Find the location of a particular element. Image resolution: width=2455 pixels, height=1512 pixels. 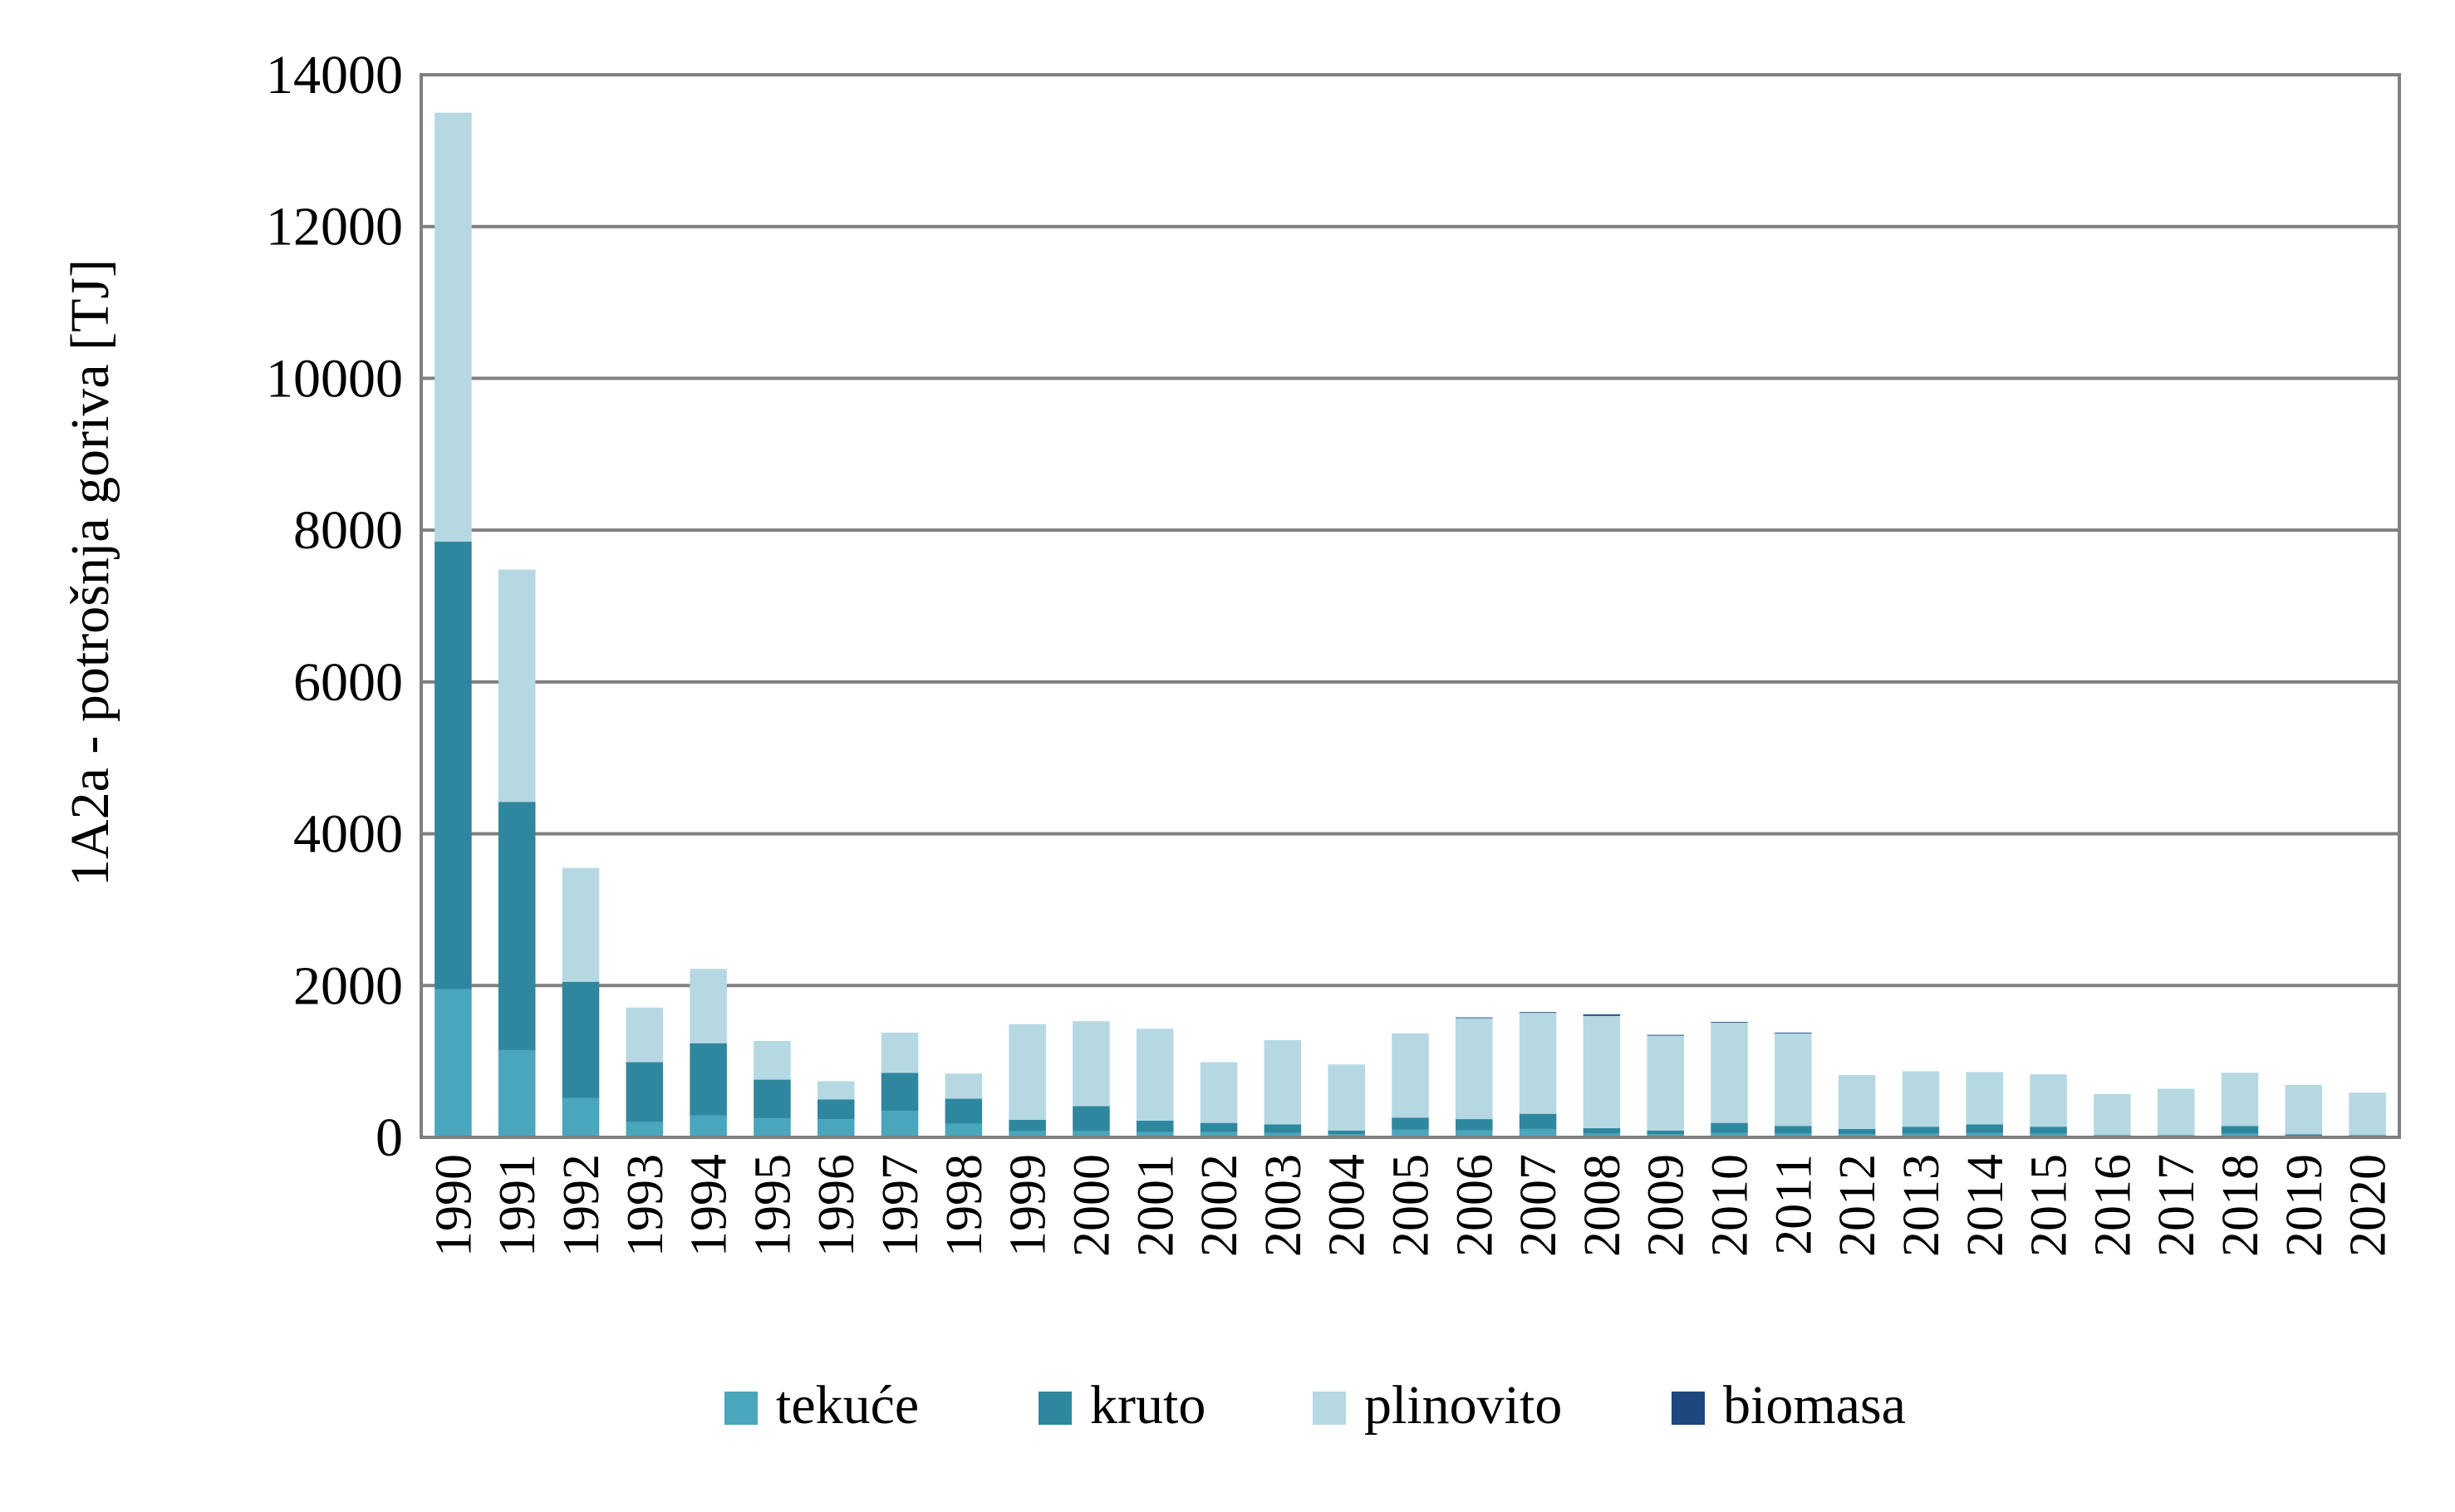

x-tick-label: 2000 is located at coordinates (1091, 1205).